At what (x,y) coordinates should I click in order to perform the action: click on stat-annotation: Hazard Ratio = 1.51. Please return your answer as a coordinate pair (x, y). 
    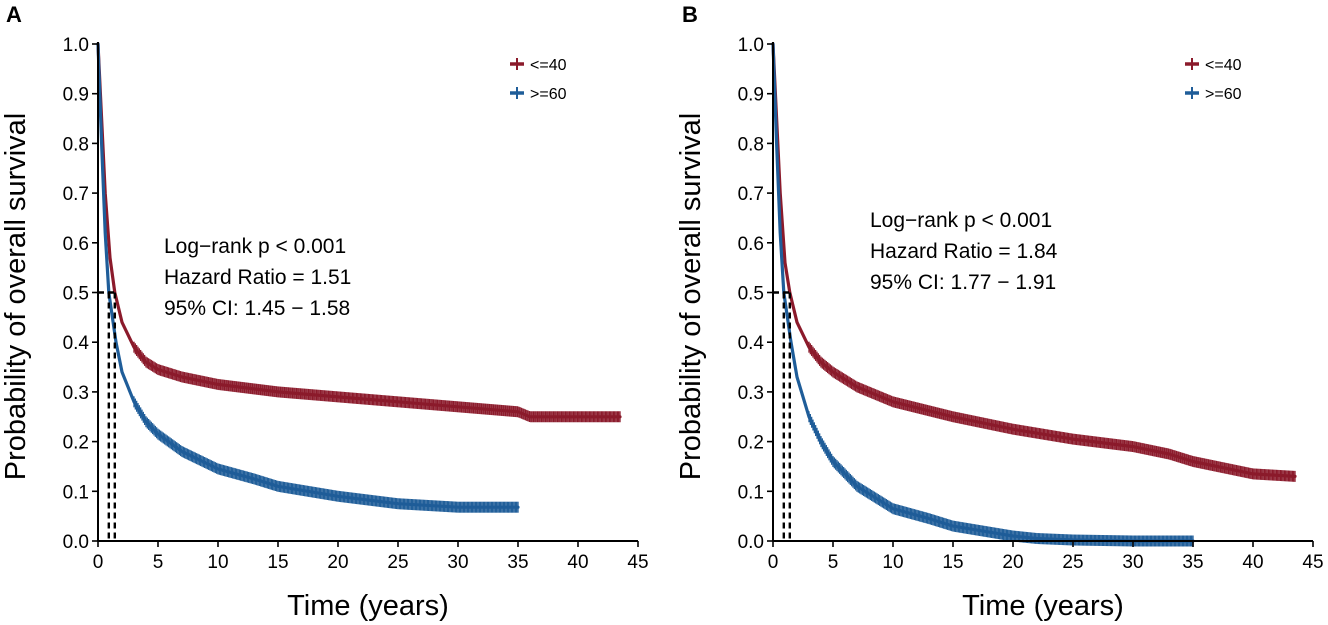
    Looking at the image, I should click on (257, 277).